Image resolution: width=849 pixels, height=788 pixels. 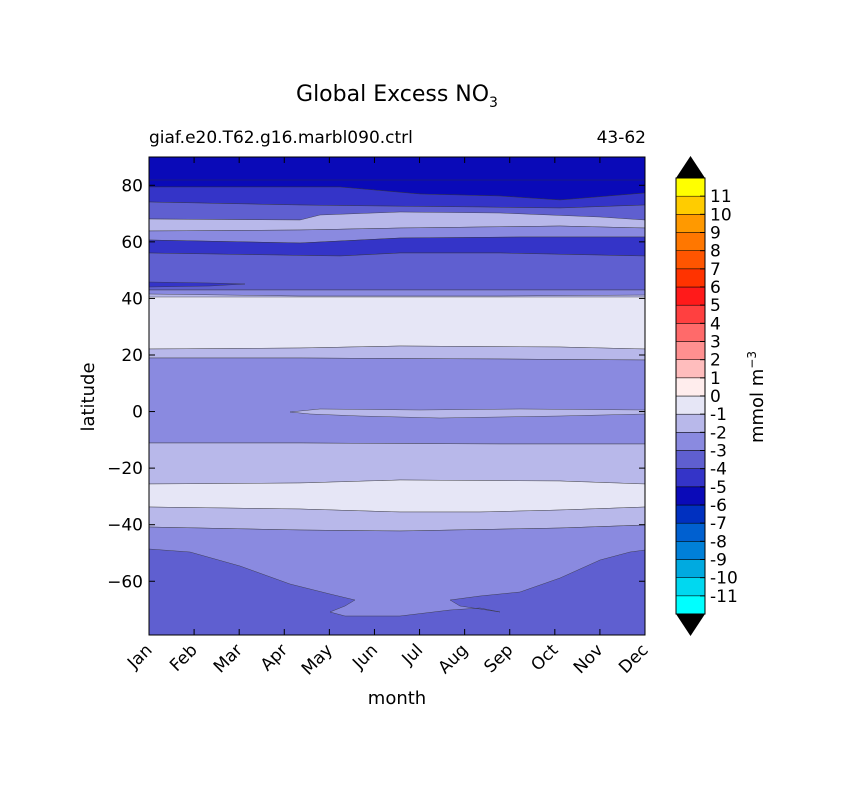 I want to click on x-tick-label: Nov, so click(x=589, y=659).